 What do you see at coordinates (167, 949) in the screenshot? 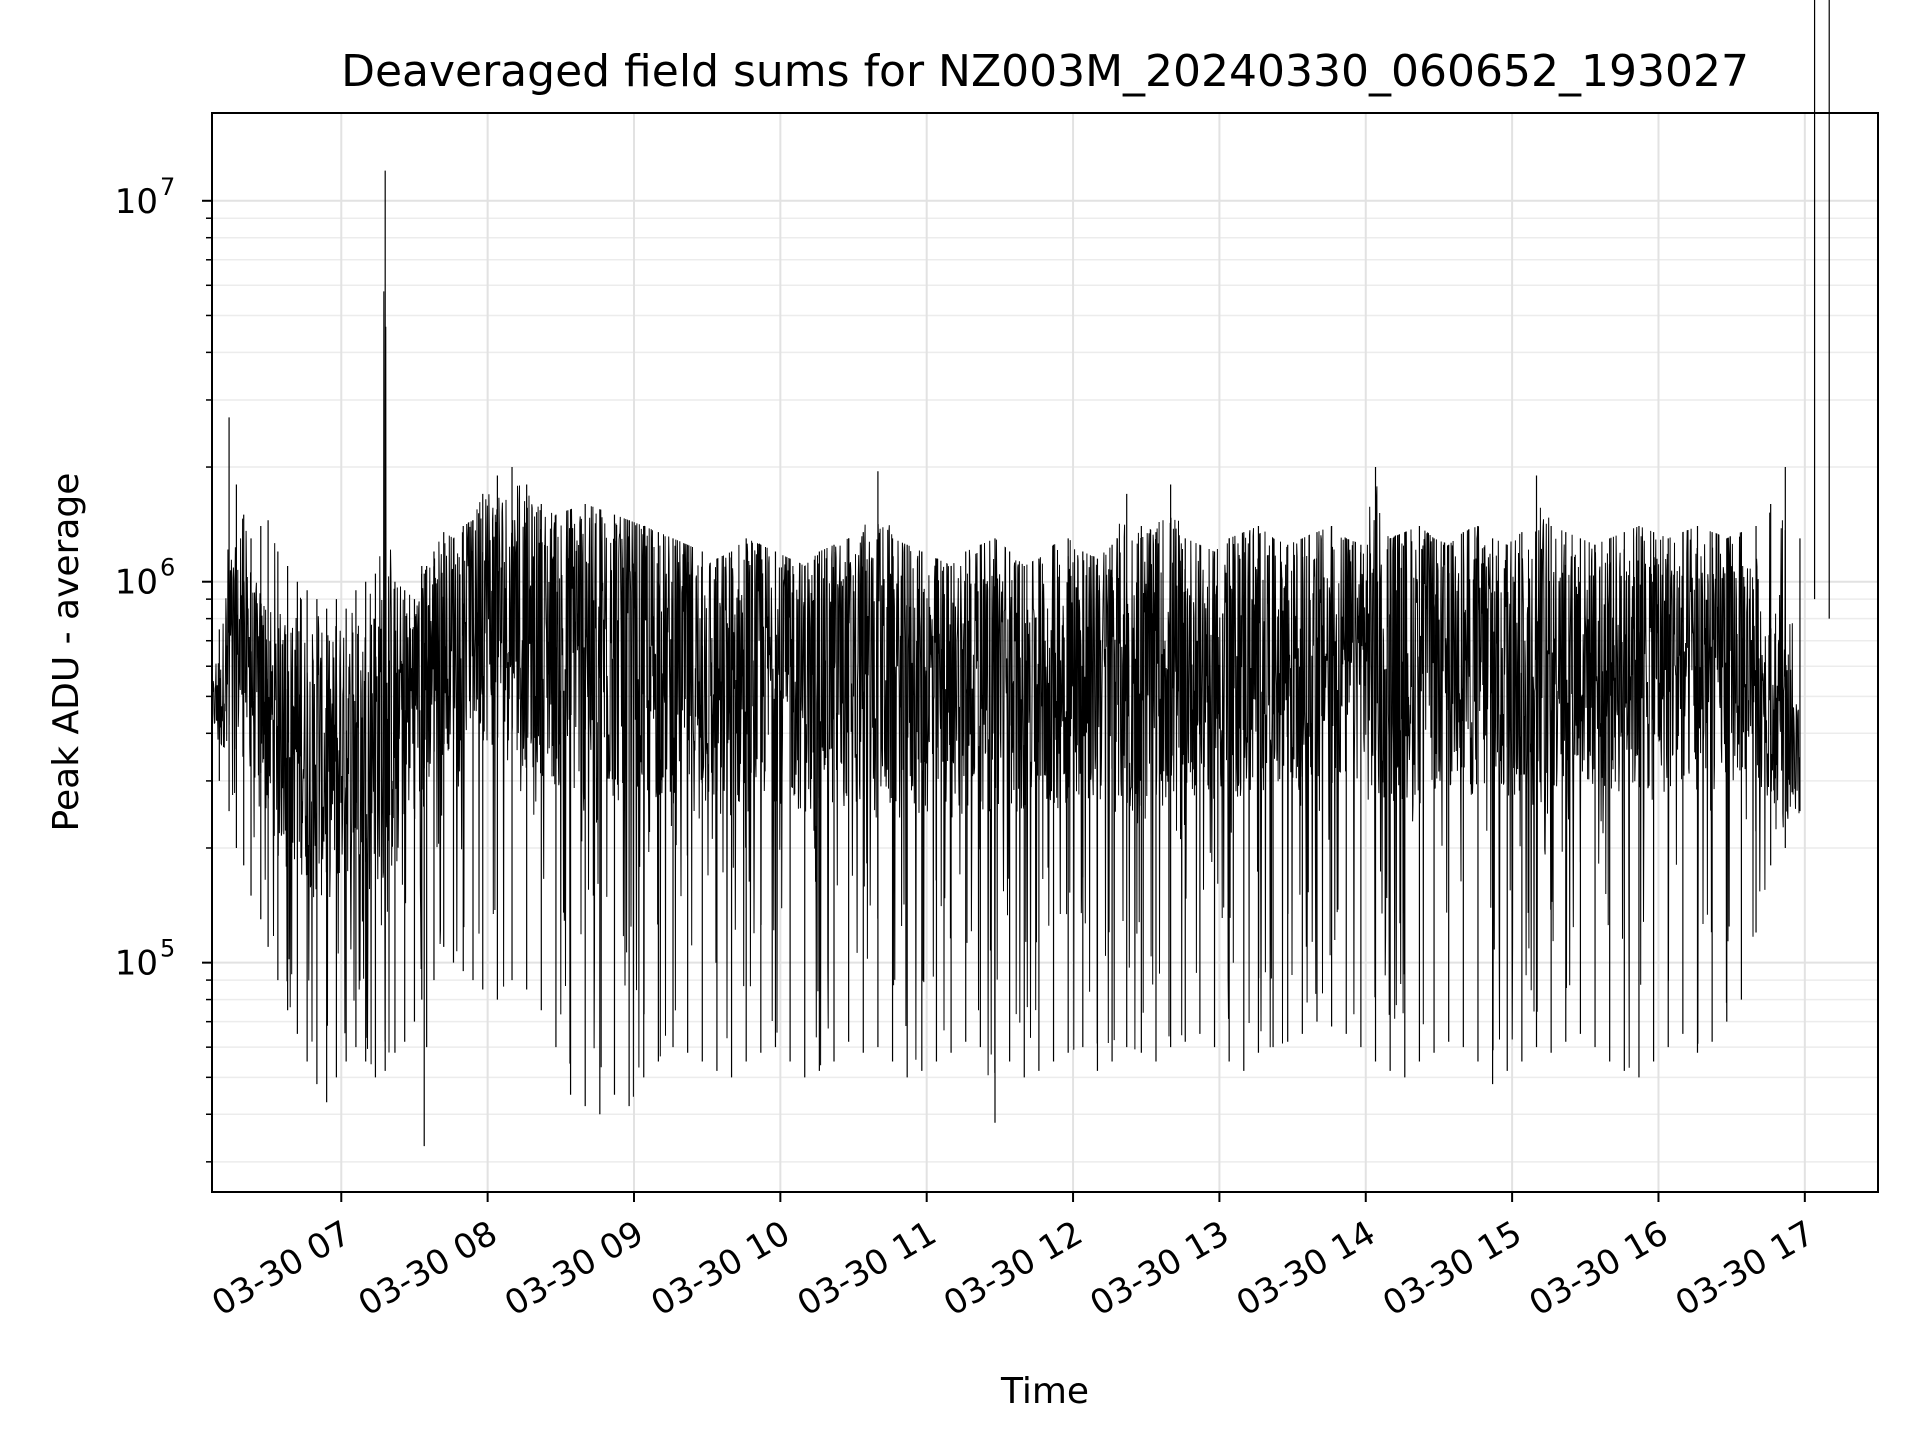
I see `y-tick-label-exponent: 5` at bounding box center [167, 949].